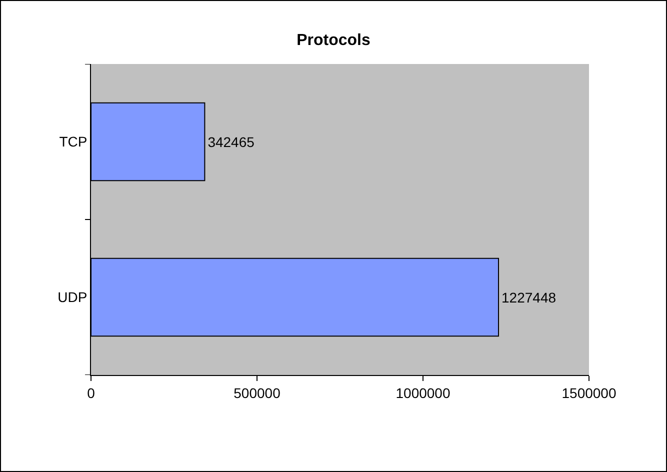 The width and height of the screenshot is (667, 472). What do you see at coordinates (257, 392) in the screenshot?
I see `x-tick-label: 500000` at bounding box center [257, 392].